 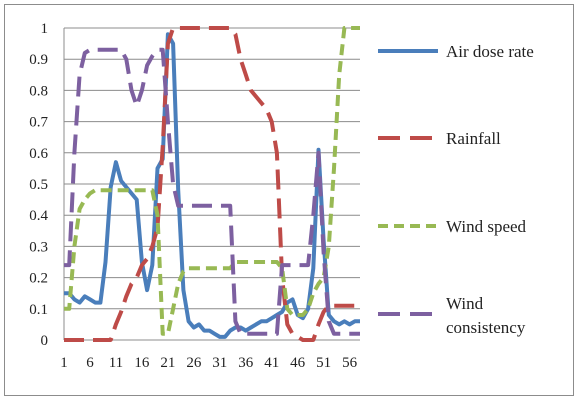 I want to click on y-tick-label: 0.5, so click(x=38, y=185).